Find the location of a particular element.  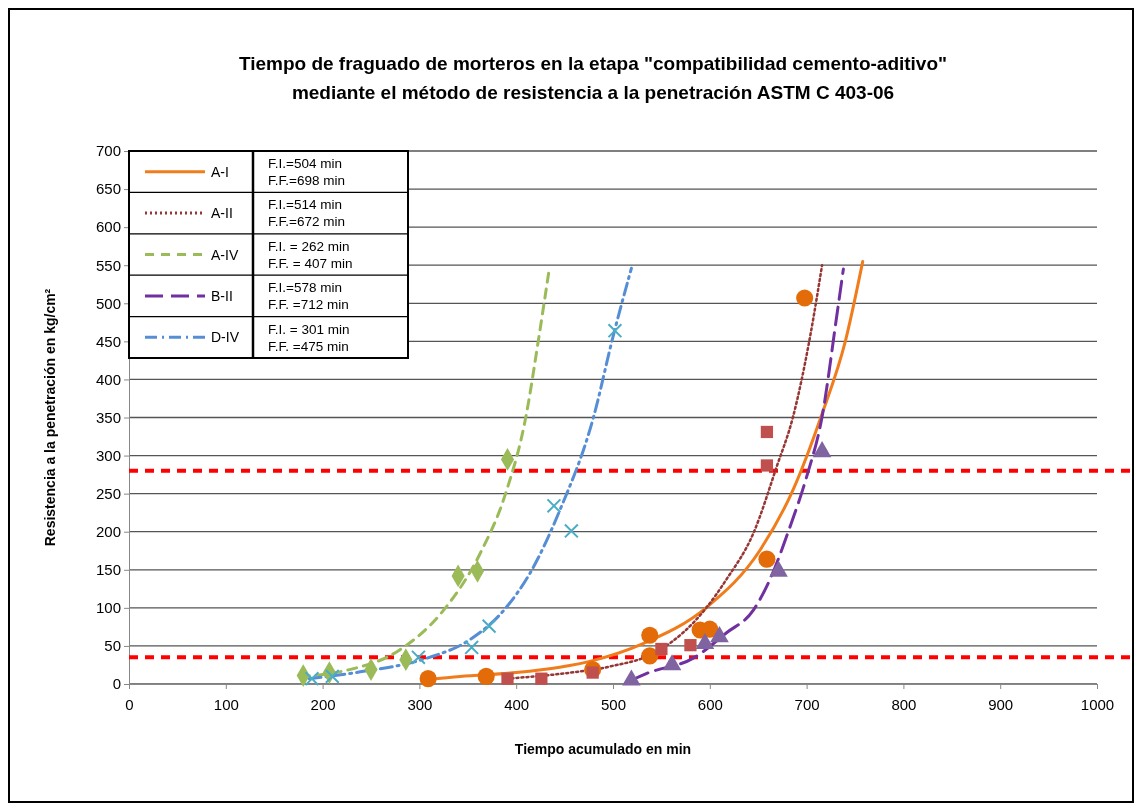

x-tick-label: 400 is located at coordinates (517, 704).